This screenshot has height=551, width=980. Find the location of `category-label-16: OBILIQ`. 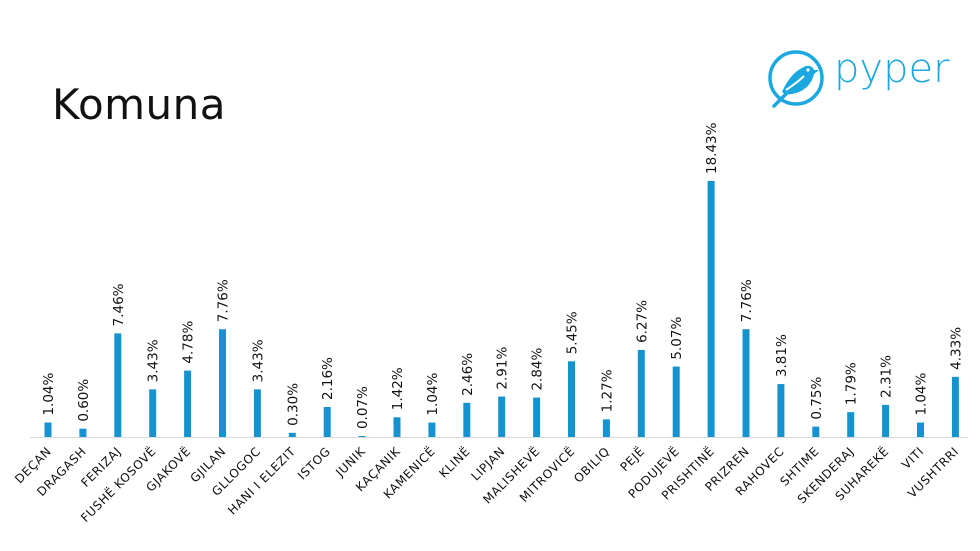

category-label-16: OBILIQ is located at coordinates (591, 464).